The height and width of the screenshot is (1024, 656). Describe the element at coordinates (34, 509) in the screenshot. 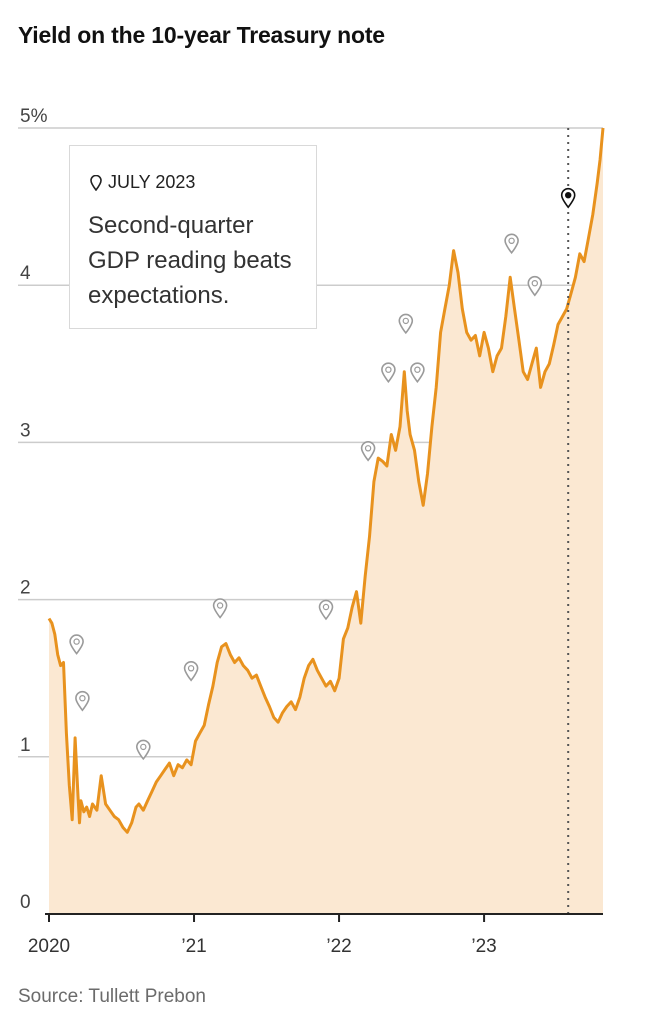

I see `y-tick-labels: 0 1 2 3 4 5%` at that location.